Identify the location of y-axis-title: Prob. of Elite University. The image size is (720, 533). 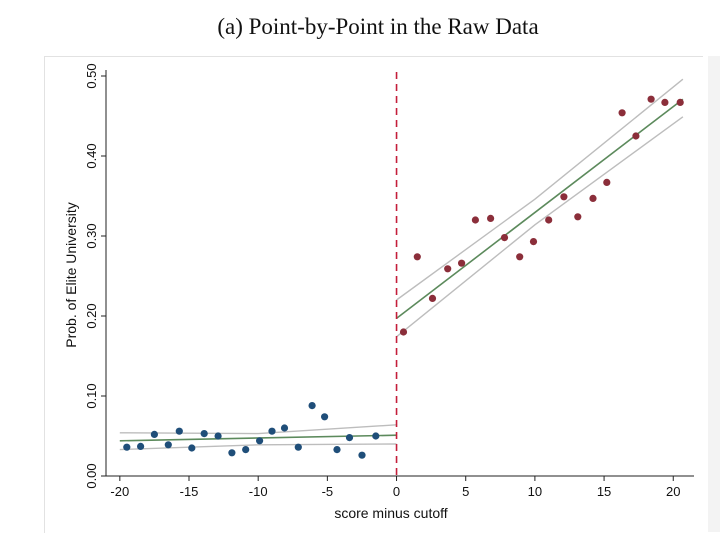
(71, 275).